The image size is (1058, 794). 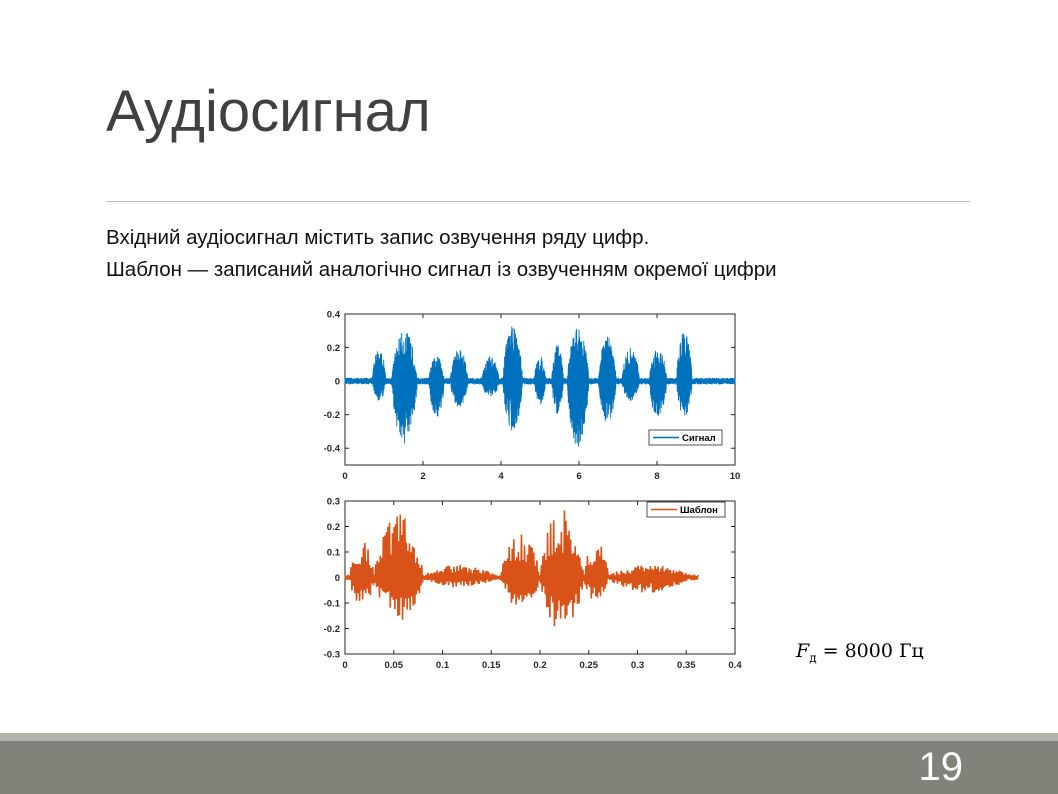 What do you see at coordinates (656, 476) in the screenshot?
I see `x-tick-label: 8` at bounding box center [656, 476].